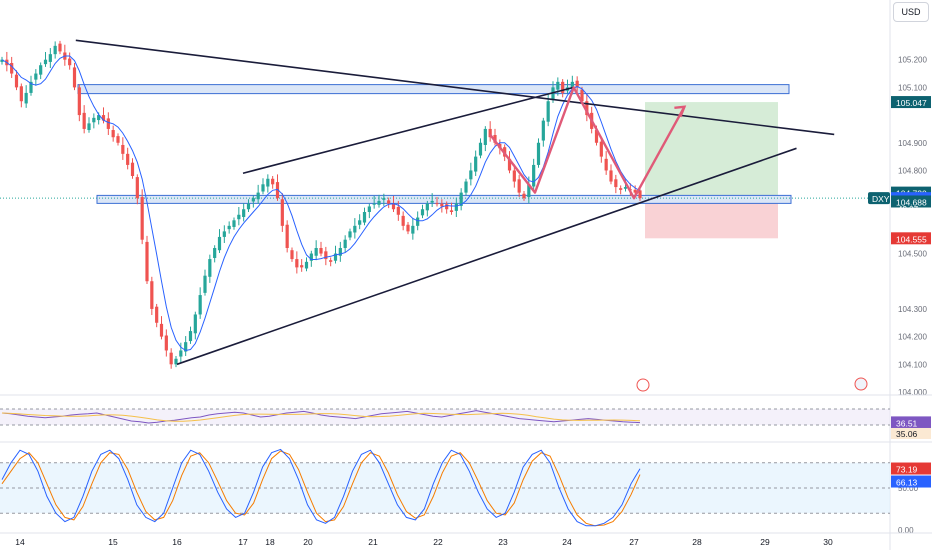 The height and width of the screenshot is (550, 932). Describe the element at coordinates (907, 470) in the screenshot. I see `stoch-k-tag: 73.19` at that location.